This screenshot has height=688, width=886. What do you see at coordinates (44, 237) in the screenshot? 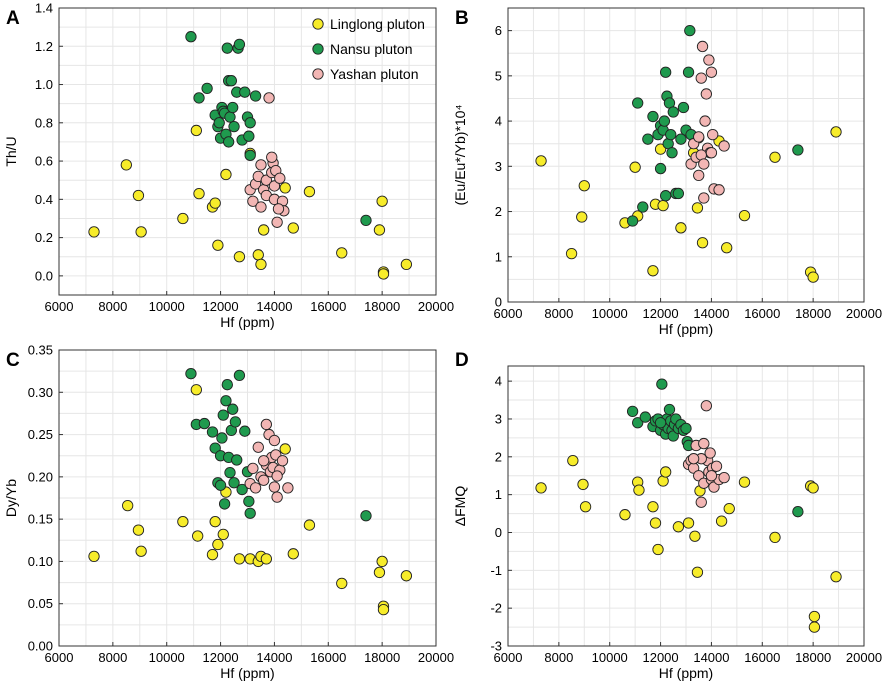
I see `y-tick-label: 0.2` at bounding box center [44, 237].